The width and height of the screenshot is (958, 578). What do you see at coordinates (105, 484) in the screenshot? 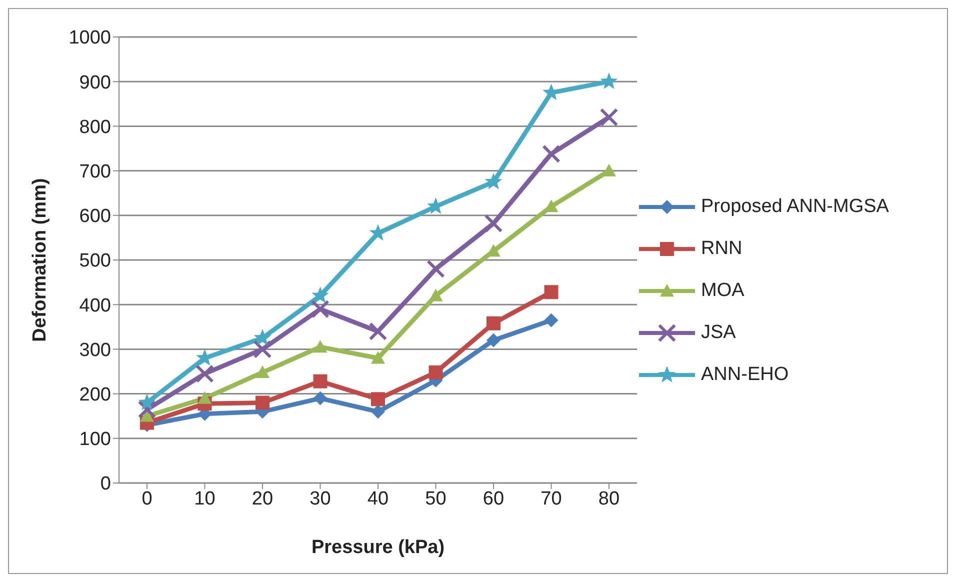
I see `y-tick-label: 0` at bounding box center [105, 484].